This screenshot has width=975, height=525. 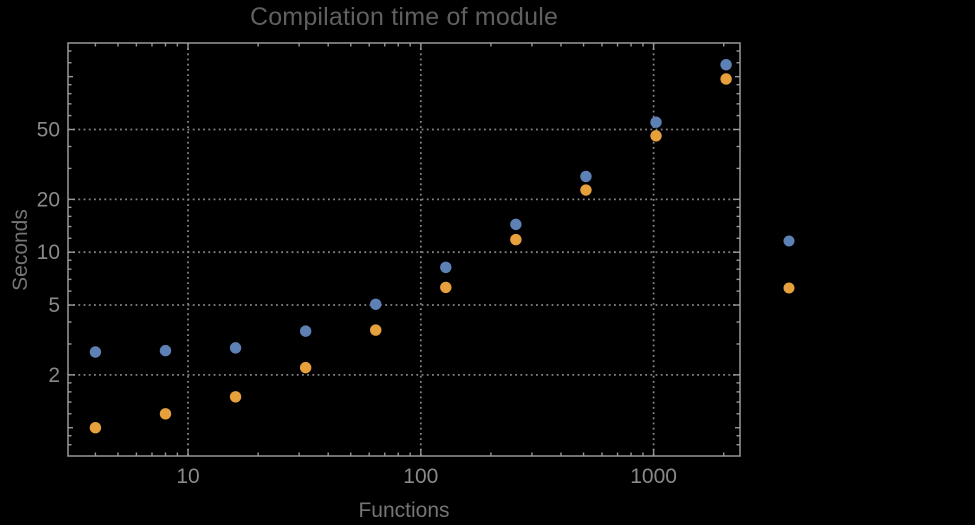 I want to click on y-tick-label: 50, so click(x=48, y=129).